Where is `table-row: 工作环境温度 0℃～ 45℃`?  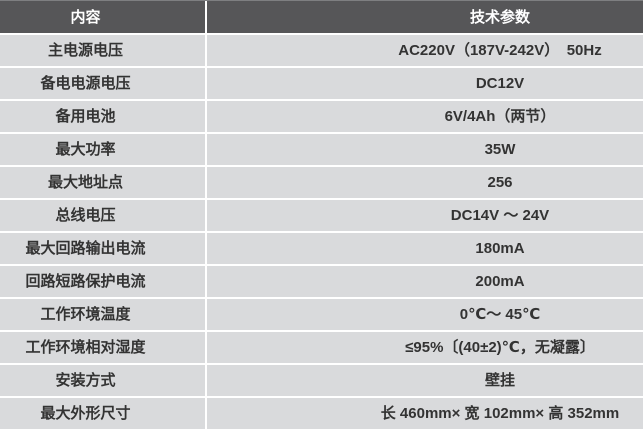 table-row: 工作环境温度 0℃～ 45℃ is located at coordinates (321, 314).